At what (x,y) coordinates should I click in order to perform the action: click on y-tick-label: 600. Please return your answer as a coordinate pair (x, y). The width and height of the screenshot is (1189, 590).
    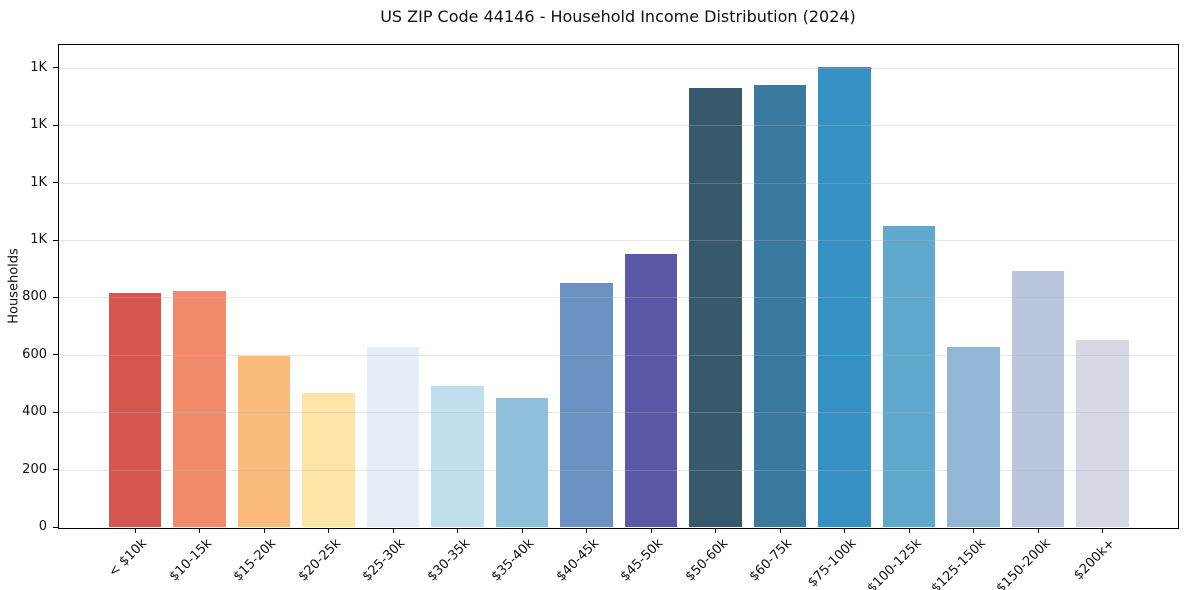
    Looking at the image, I should click on (34, 354).